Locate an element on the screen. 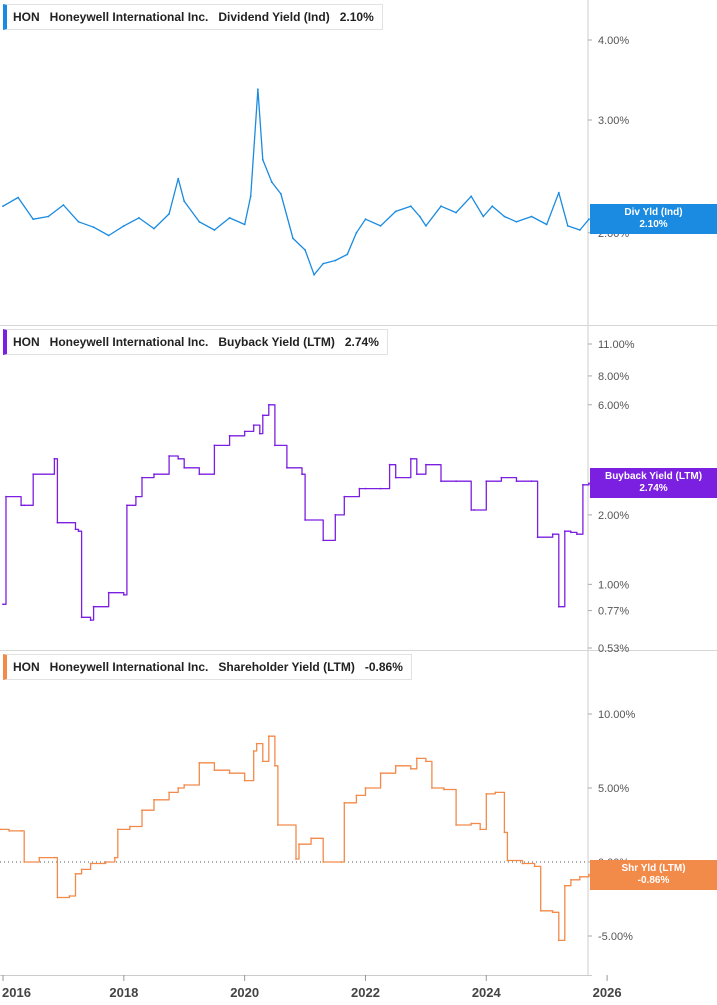 The width and height of the screenshot is (717, 1005). y-tick-label: 3.00% is located at coordinates (613, 121).